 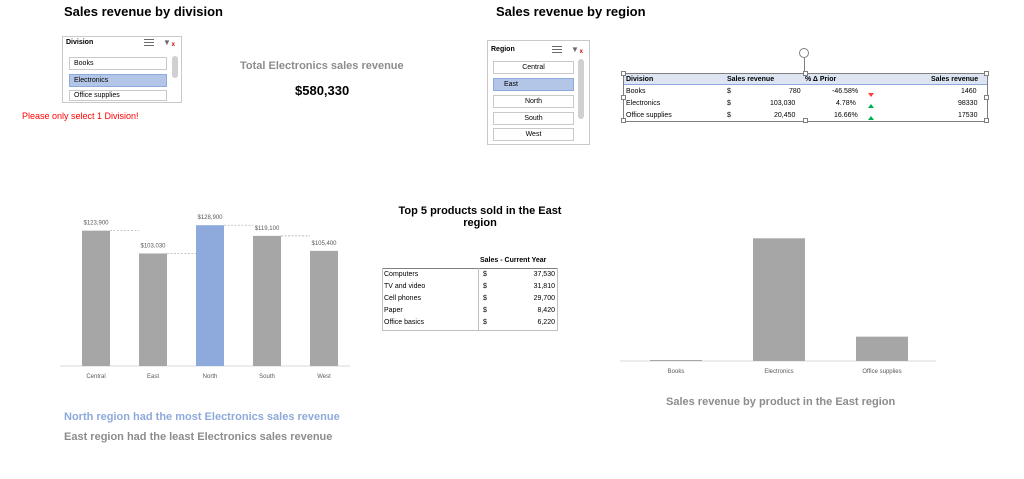 I want to click on data-label: $103,030, so click(x=153, y=246).